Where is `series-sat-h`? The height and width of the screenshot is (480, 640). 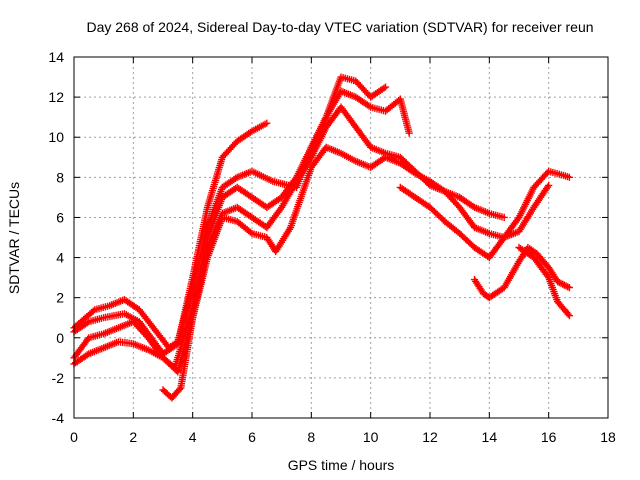 series-sat-h is located at coordinates (544, 281).